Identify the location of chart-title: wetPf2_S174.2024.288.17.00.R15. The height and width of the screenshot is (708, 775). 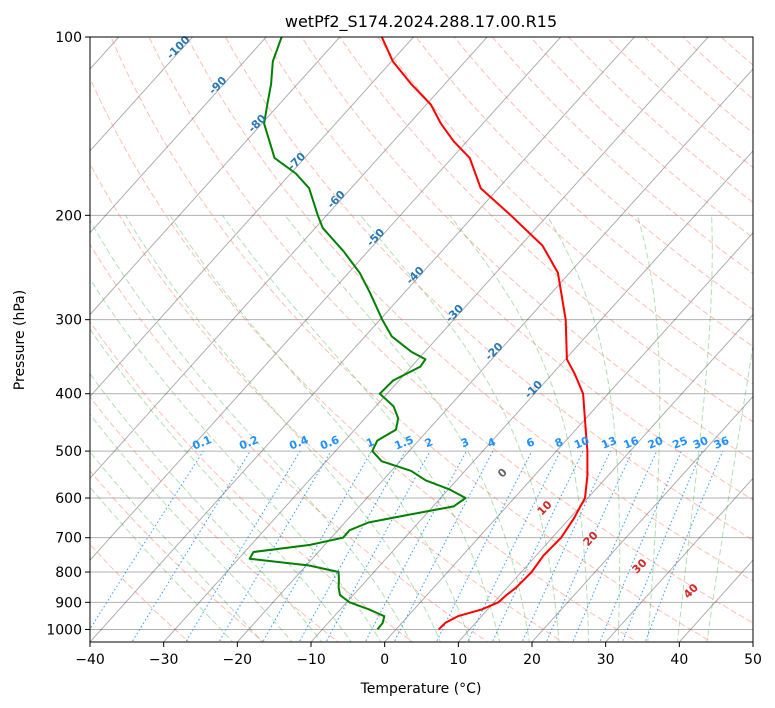
(421, 22).